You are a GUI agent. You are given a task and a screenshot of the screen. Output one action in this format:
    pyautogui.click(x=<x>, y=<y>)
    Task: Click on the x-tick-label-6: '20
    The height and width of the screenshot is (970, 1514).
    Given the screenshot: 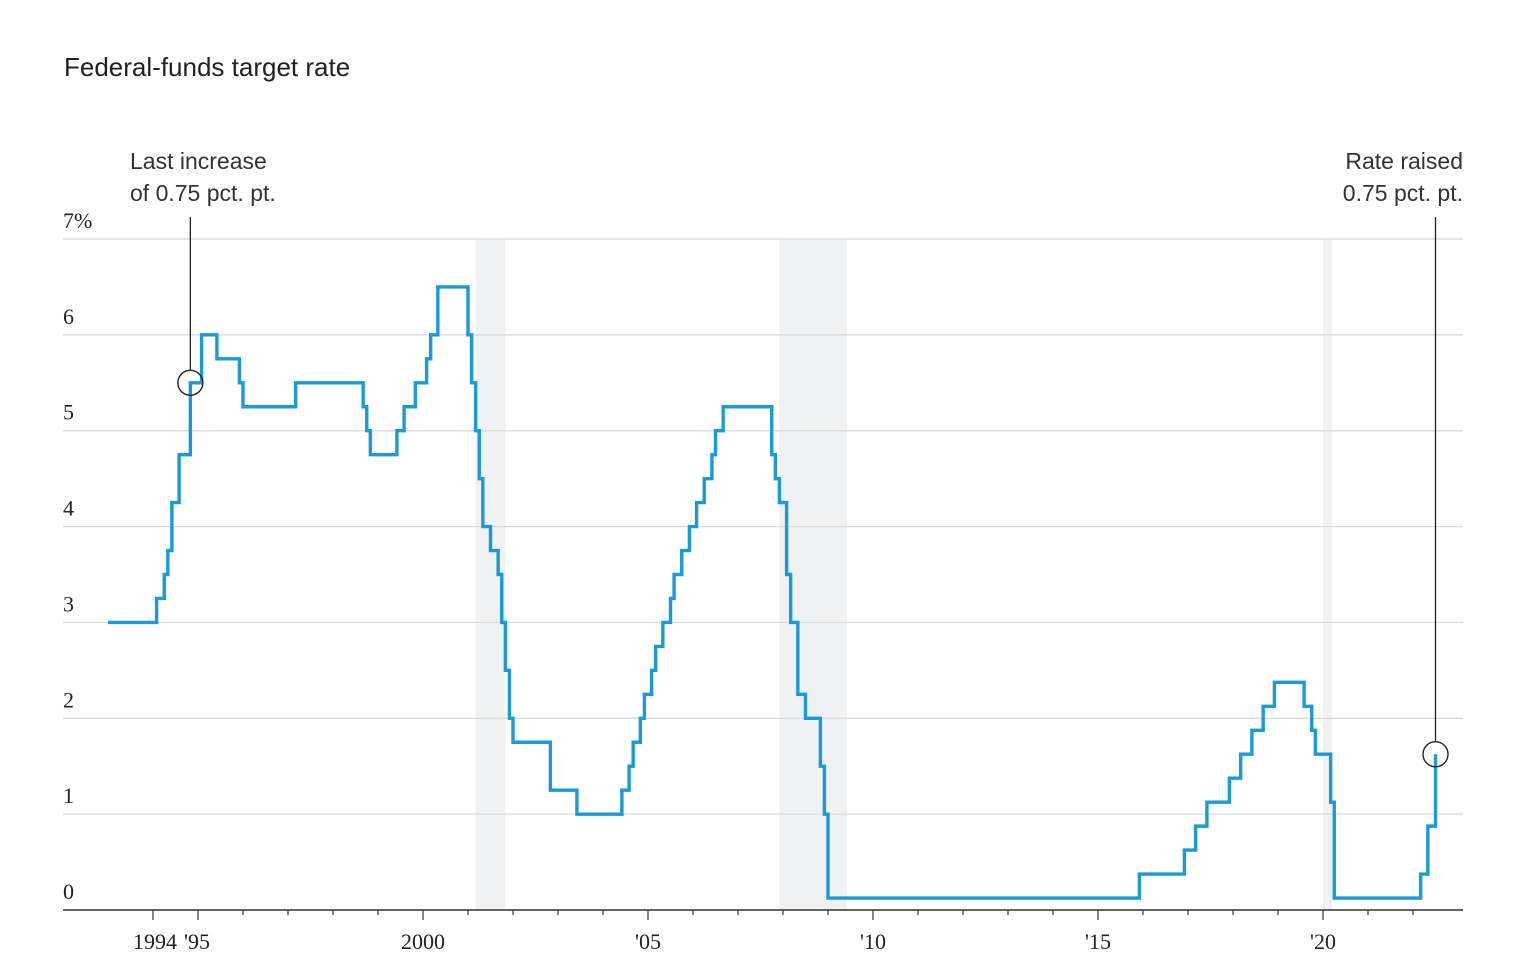 What is the action you would take?
    pyautogui.click(x=1323, y=941)
    